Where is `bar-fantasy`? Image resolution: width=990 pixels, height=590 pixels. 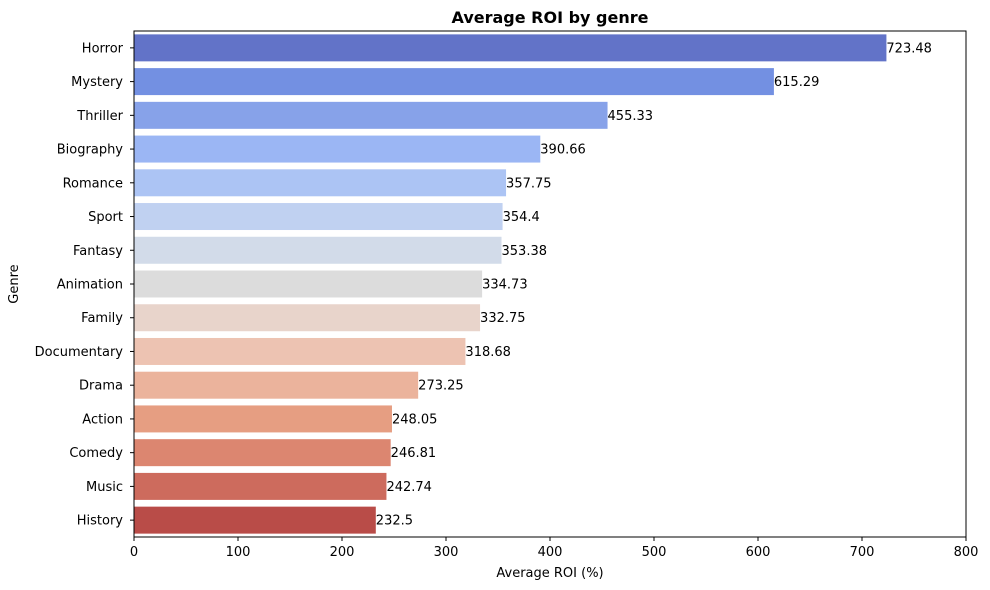 bar-fantasy is located at coordinates (318, 250).